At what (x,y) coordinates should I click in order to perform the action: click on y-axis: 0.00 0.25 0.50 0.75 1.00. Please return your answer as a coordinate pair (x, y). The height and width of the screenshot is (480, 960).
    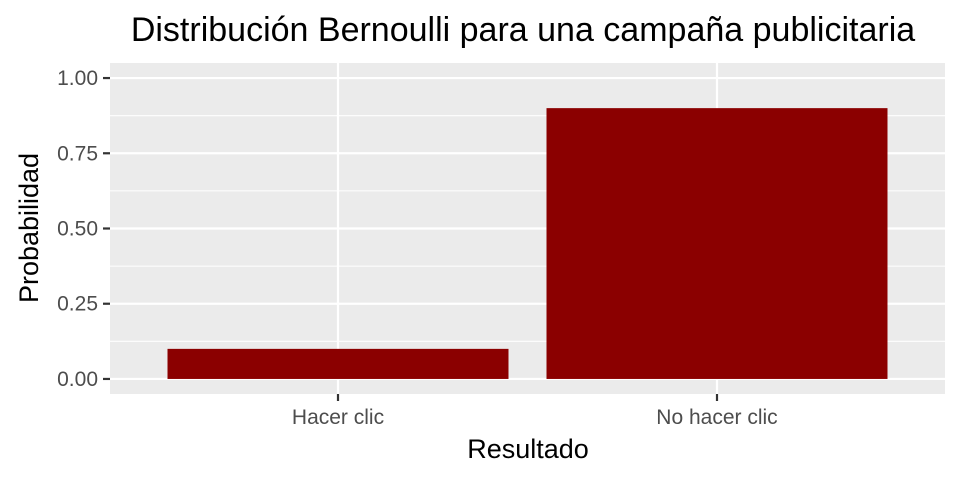
    Looking at the image, I should click on (83, 229).